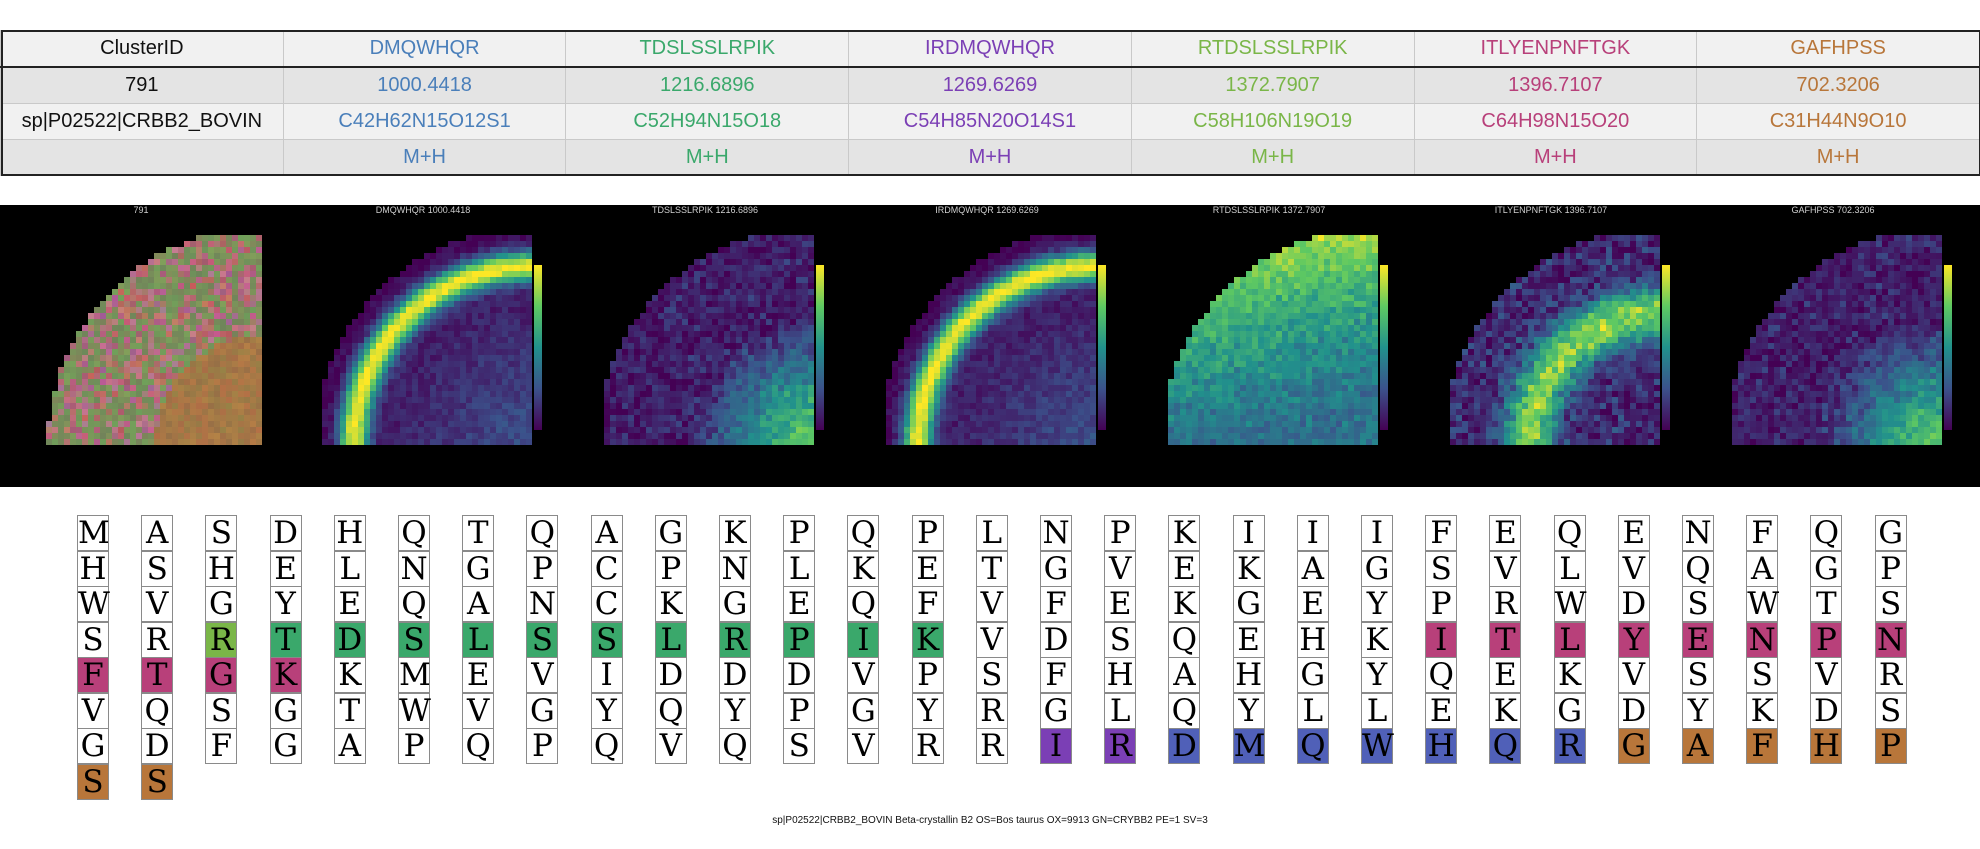  I want to click on ion-image-panel: TDSLSSLRPIK 1216.6896, so click(705, 346).